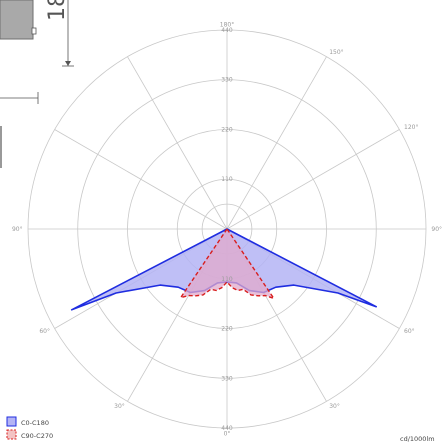  I want to click on angle-label-120: 120°, so click(411, 127).